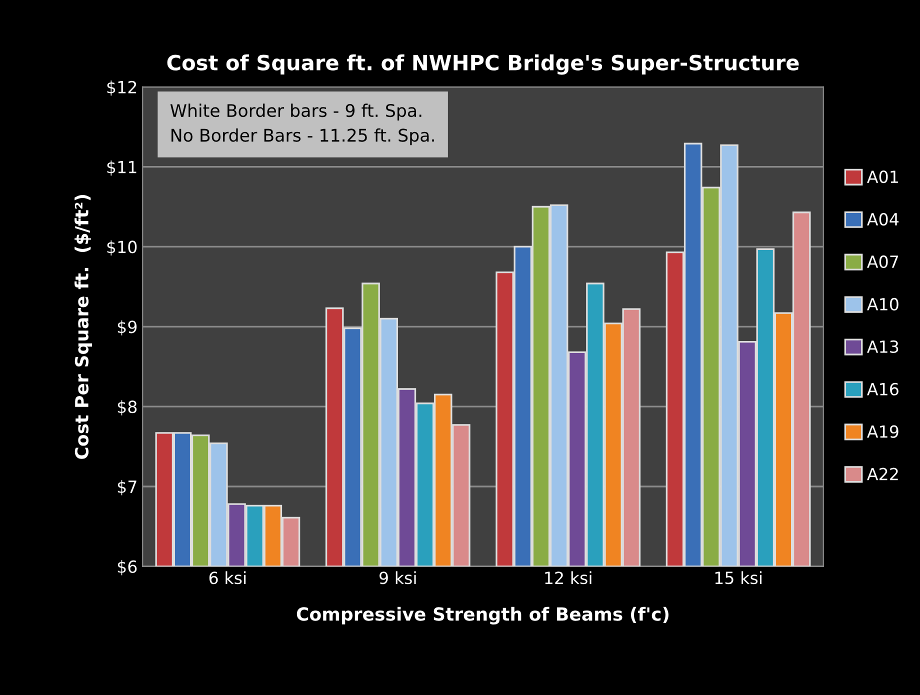 Image resolution: width=920 pixels, height=695 pixels. What do you see at coordinates (127, 568) in the screenshot?
I see `y-tick-label: $6` at bounding box center [127, 568].